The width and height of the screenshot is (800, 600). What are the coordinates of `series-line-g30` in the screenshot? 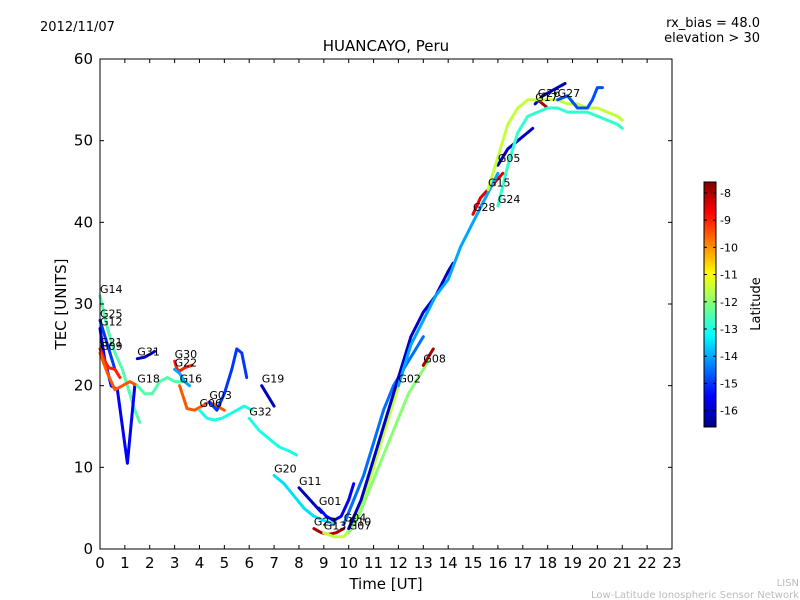 It's located at (183, 366).